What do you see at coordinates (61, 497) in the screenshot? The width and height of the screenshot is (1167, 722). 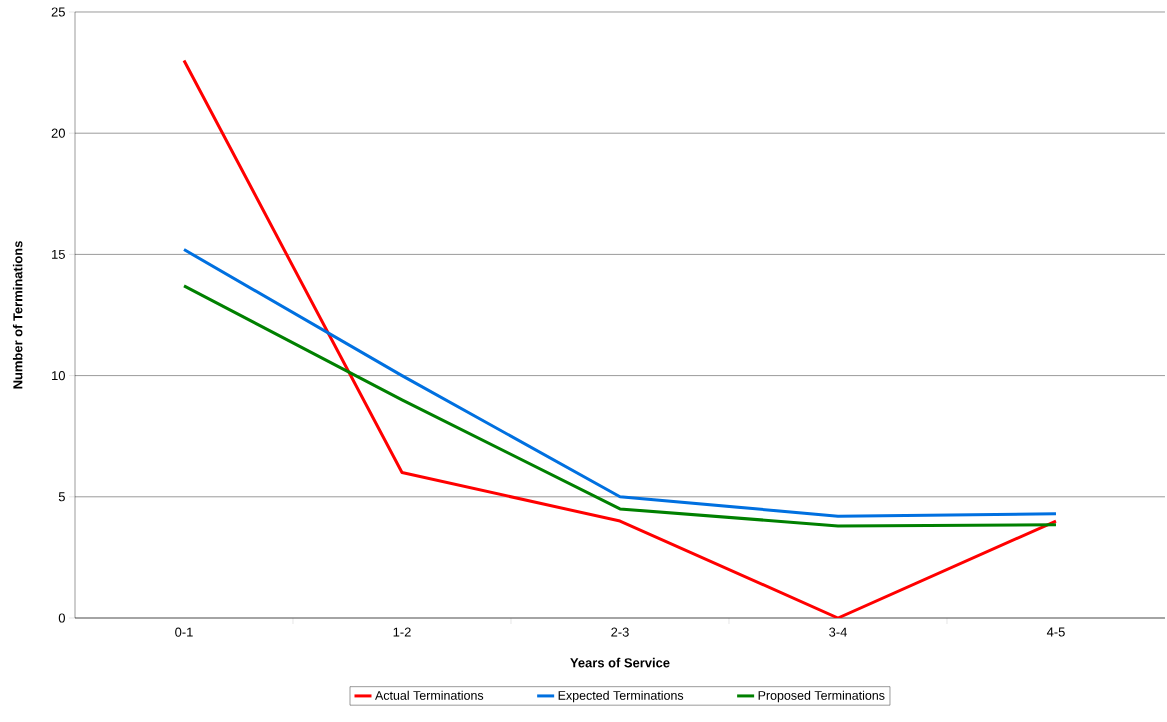 I see `y-tick-label: 5` at bounding box center [61, 497].